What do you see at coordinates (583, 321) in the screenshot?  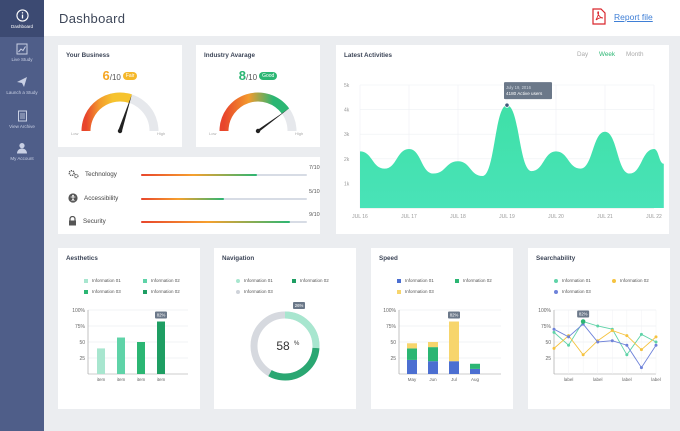 I see `data-point-highlight` at bounding box center [583, 321].